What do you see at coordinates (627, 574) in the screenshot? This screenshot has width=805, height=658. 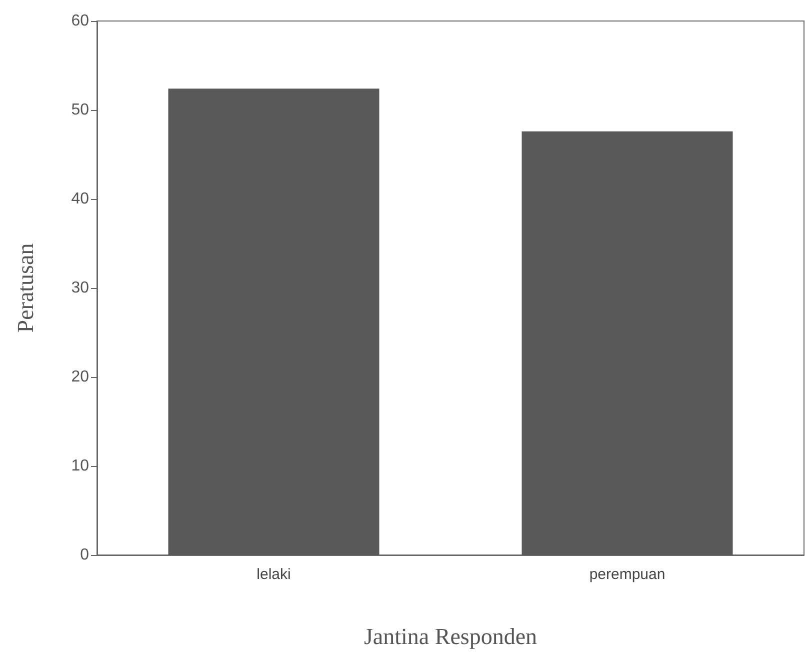 I see `x-tick-label: perempuan` at bounding box center [627, 574].